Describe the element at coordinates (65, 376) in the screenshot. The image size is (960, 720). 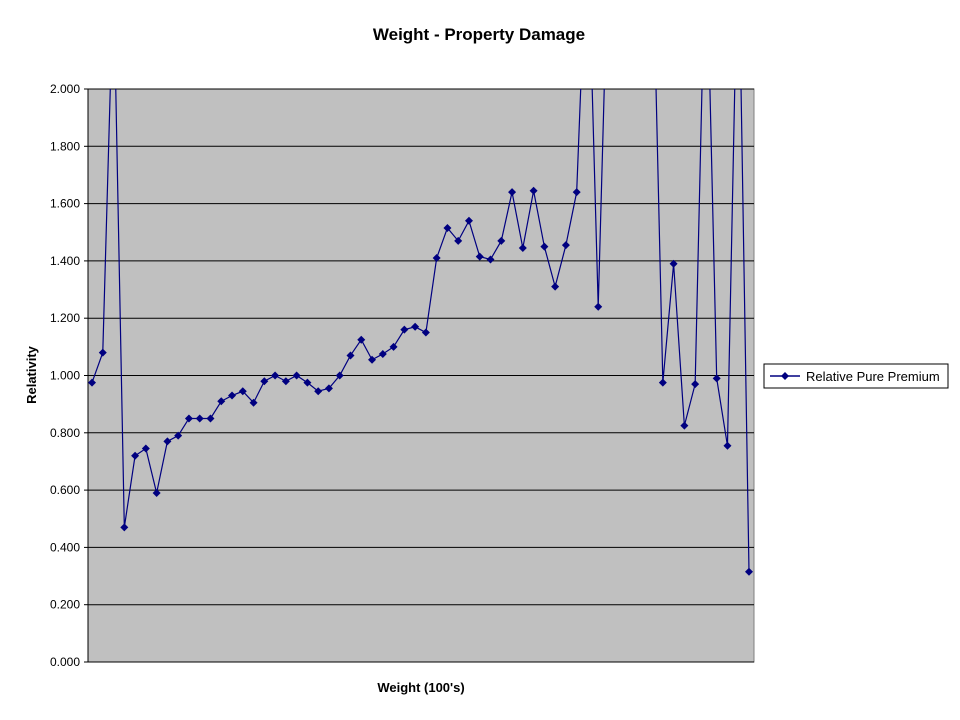
I see `y-tick-label: 1.000` at that location.